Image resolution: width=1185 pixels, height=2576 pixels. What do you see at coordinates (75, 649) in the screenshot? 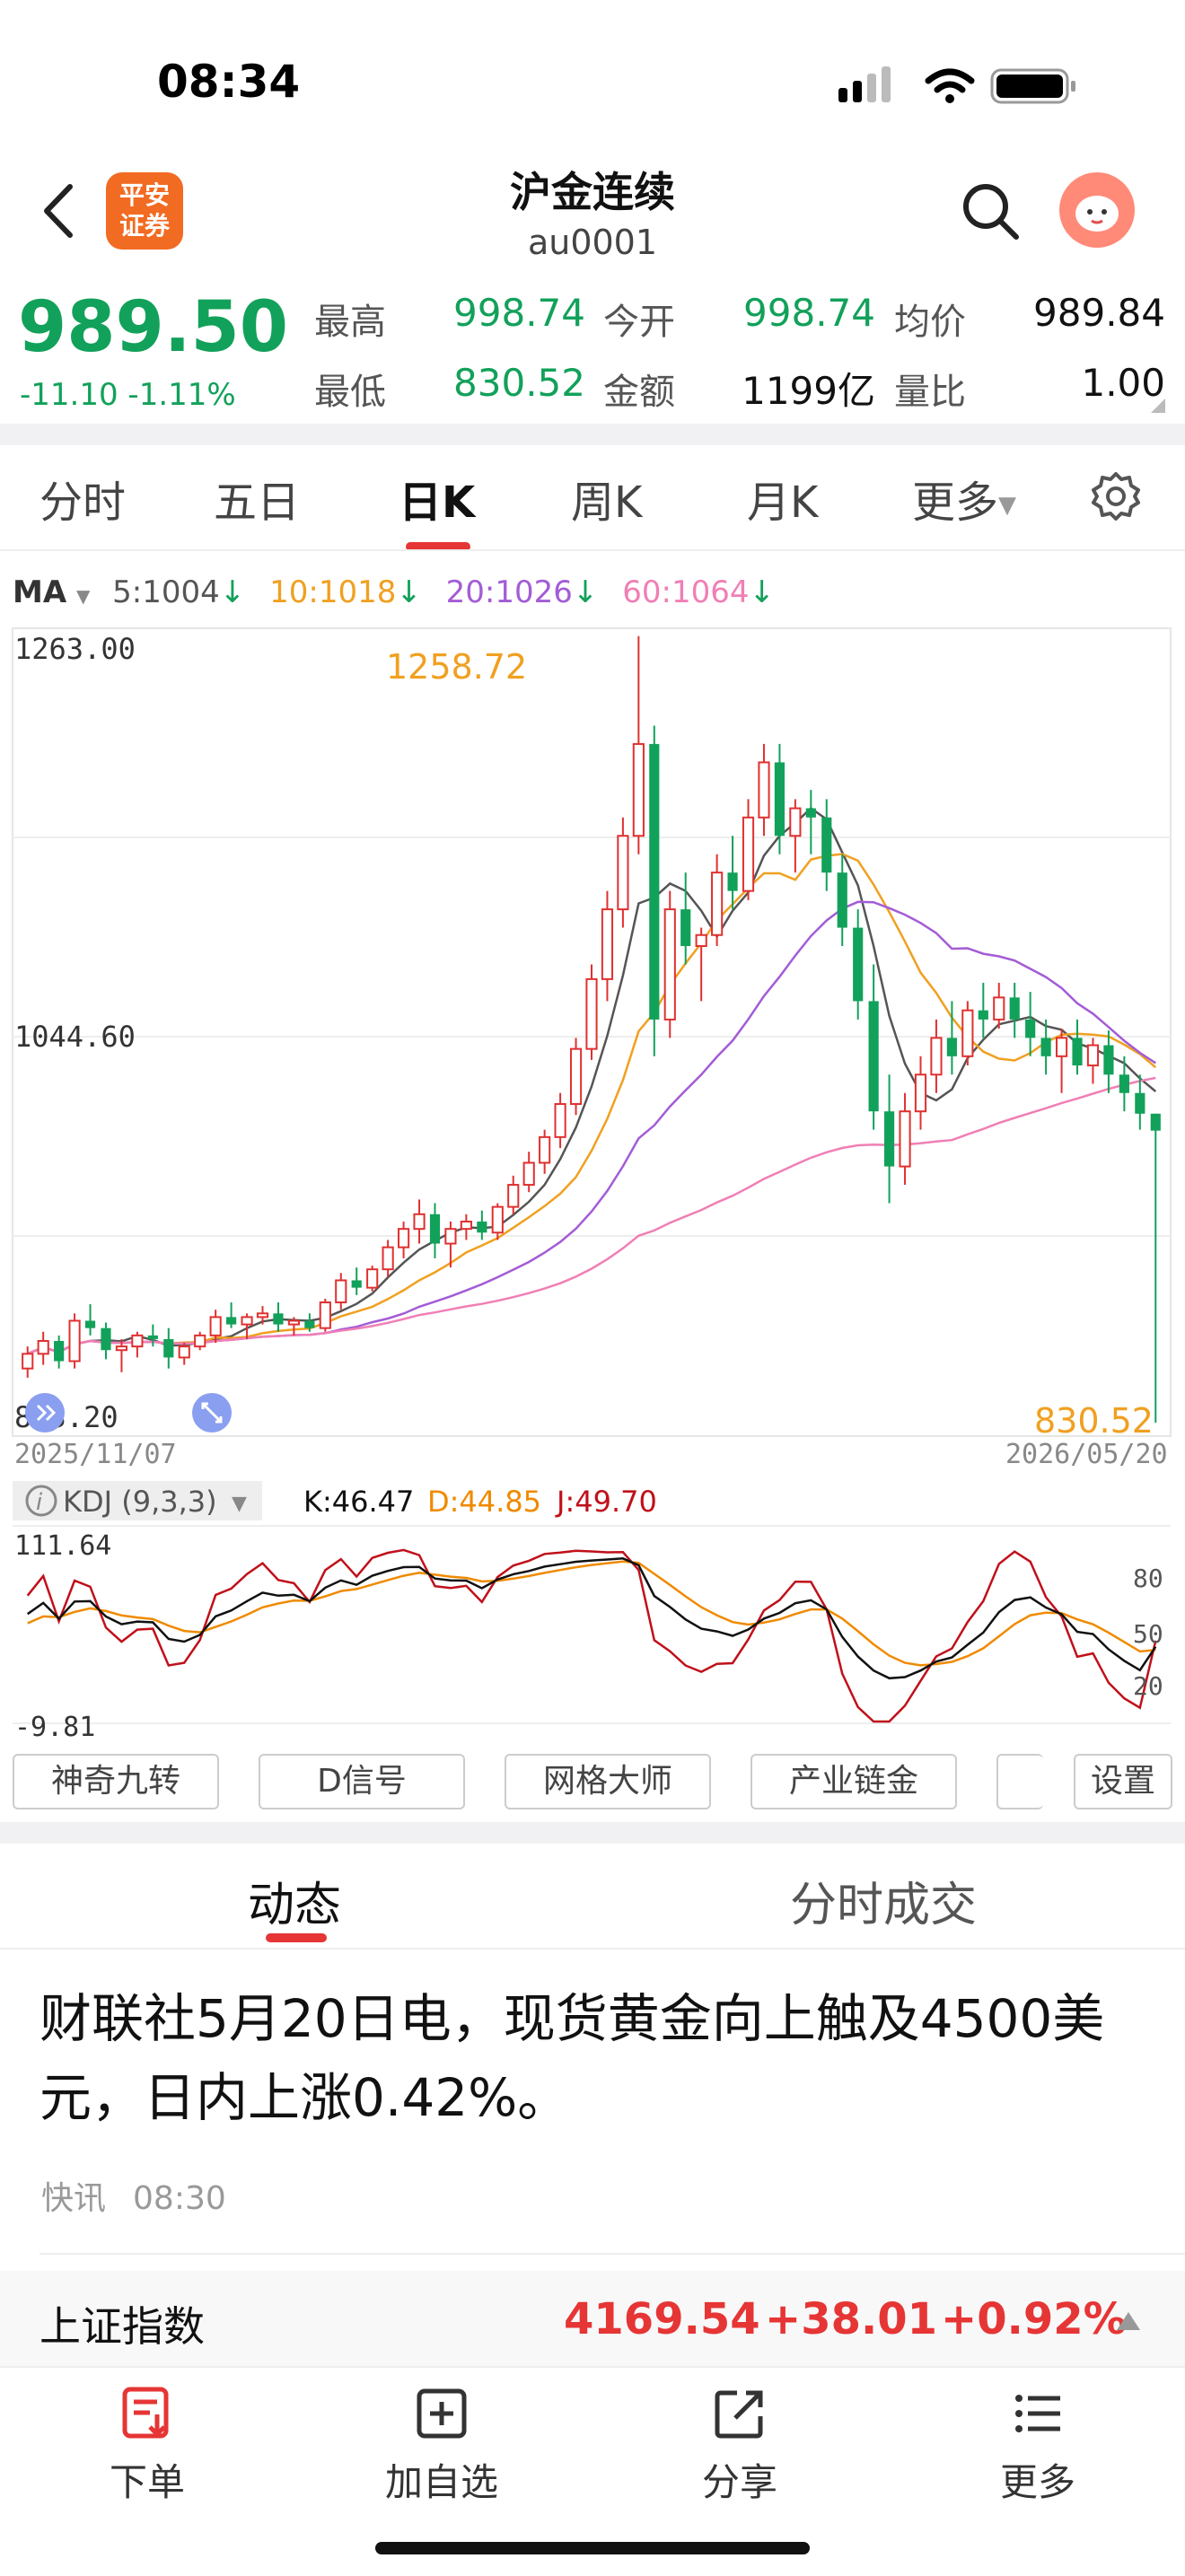
I see `y-axis-top-label: 1263.00` at bounding box center [75, 649].